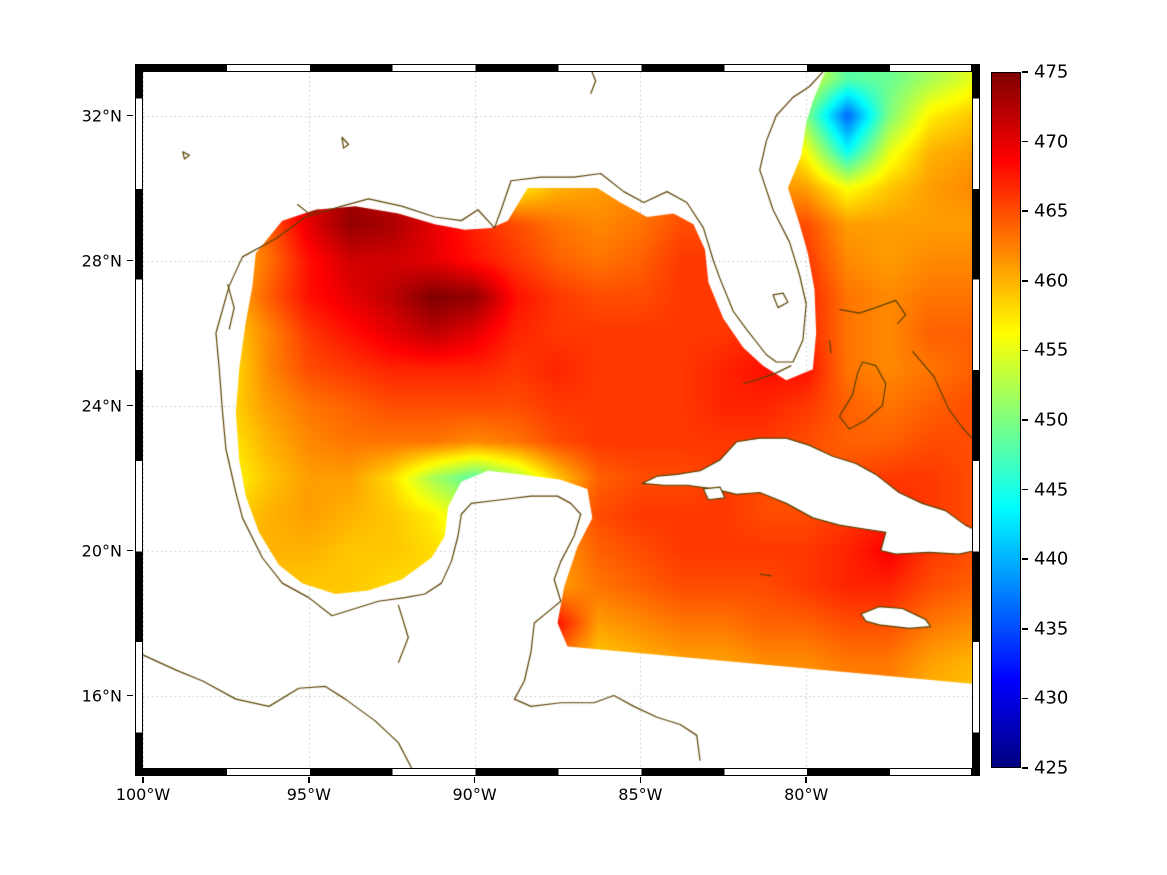 The image size is (1167, 875). Describe the element at coordinates (1051, 629) in the screenshot. I see `colorbar-tick-label: 435` at that location.